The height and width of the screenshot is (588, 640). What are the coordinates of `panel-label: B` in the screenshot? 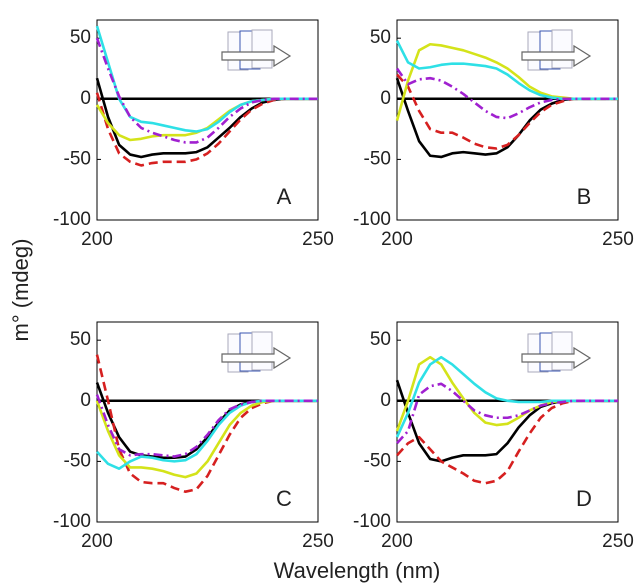 It's located at (584, 196).